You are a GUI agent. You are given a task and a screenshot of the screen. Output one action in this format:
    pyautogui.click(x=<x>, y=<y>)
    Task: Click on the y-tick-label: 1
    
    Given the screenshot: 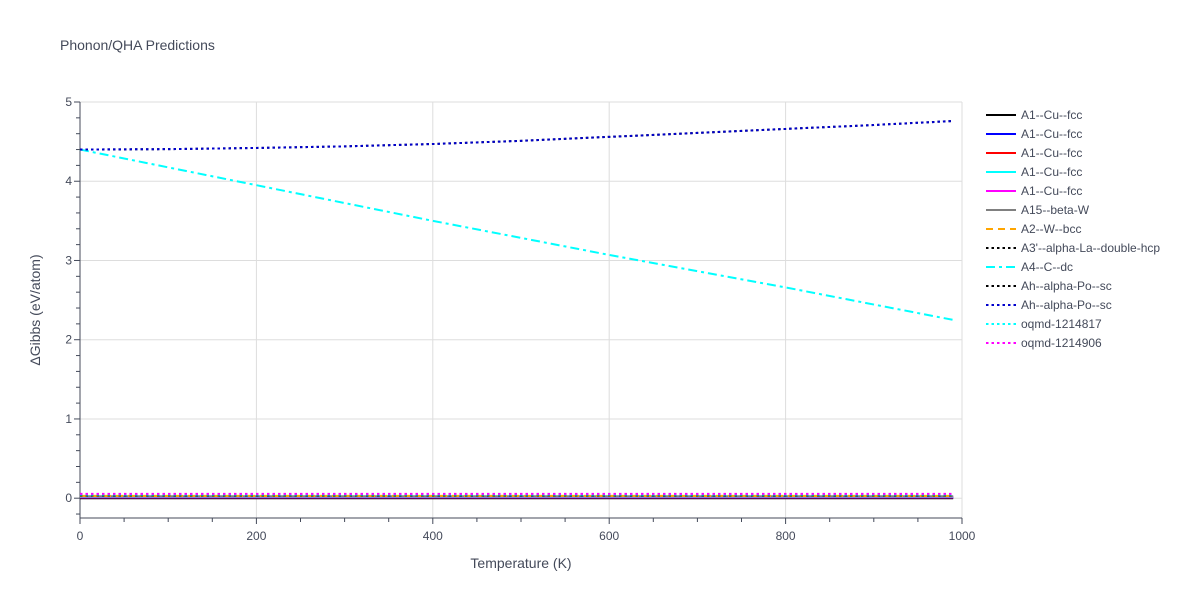 What is the action you would take?
    pyautogui.click(x=68, y=419)
    